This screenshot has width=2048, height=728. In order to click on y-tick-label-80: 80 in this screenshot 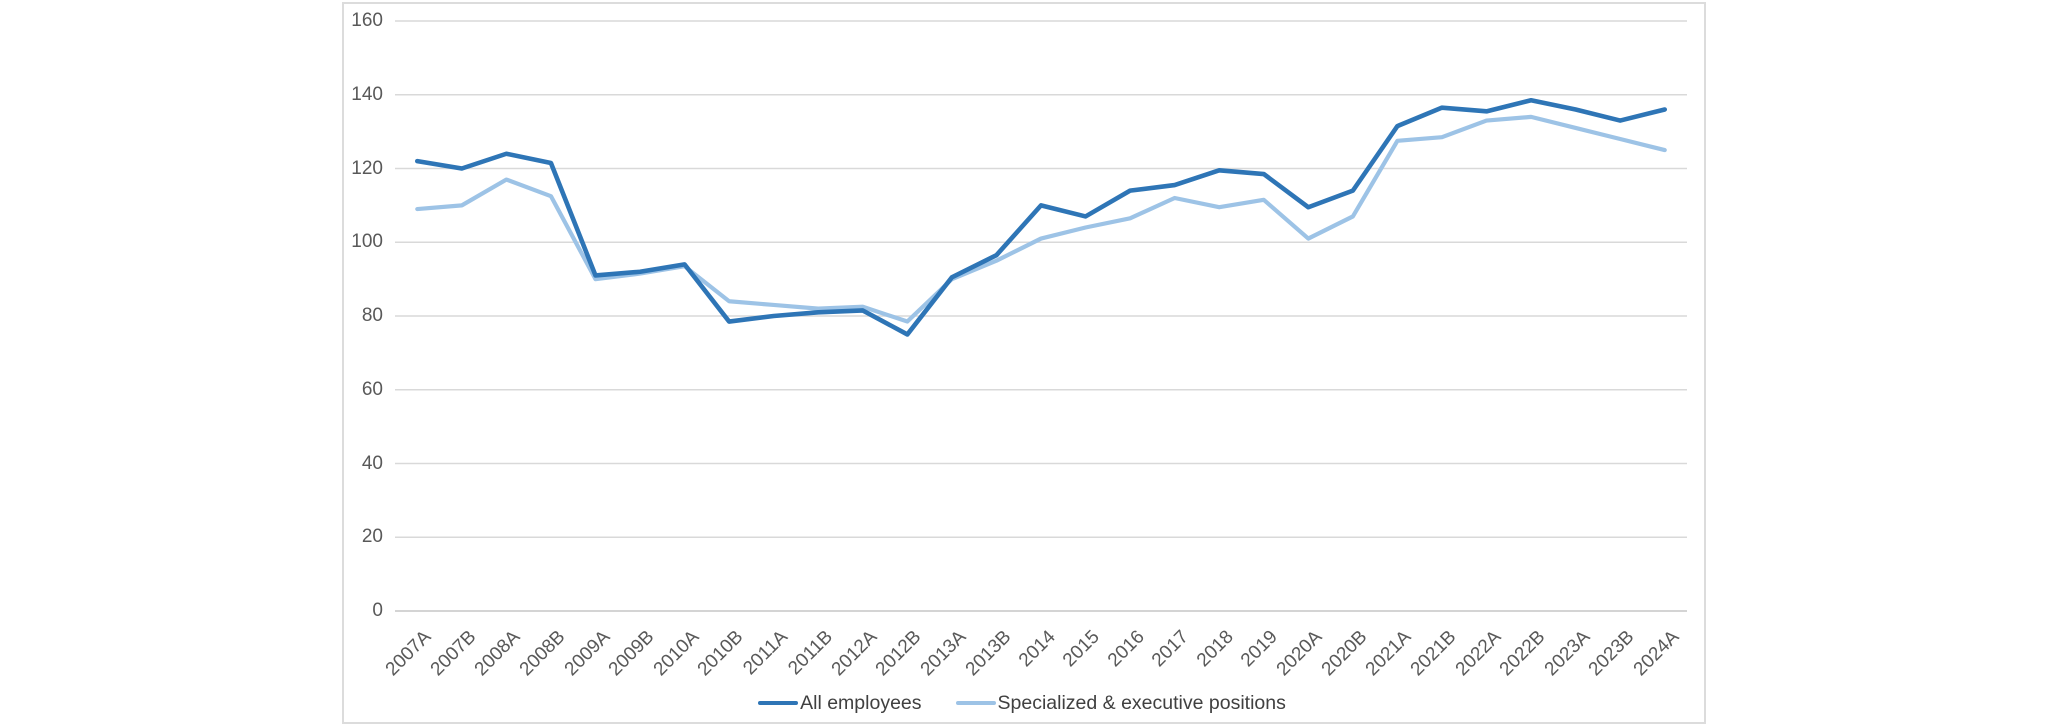, I will do `click(372, 315)`.